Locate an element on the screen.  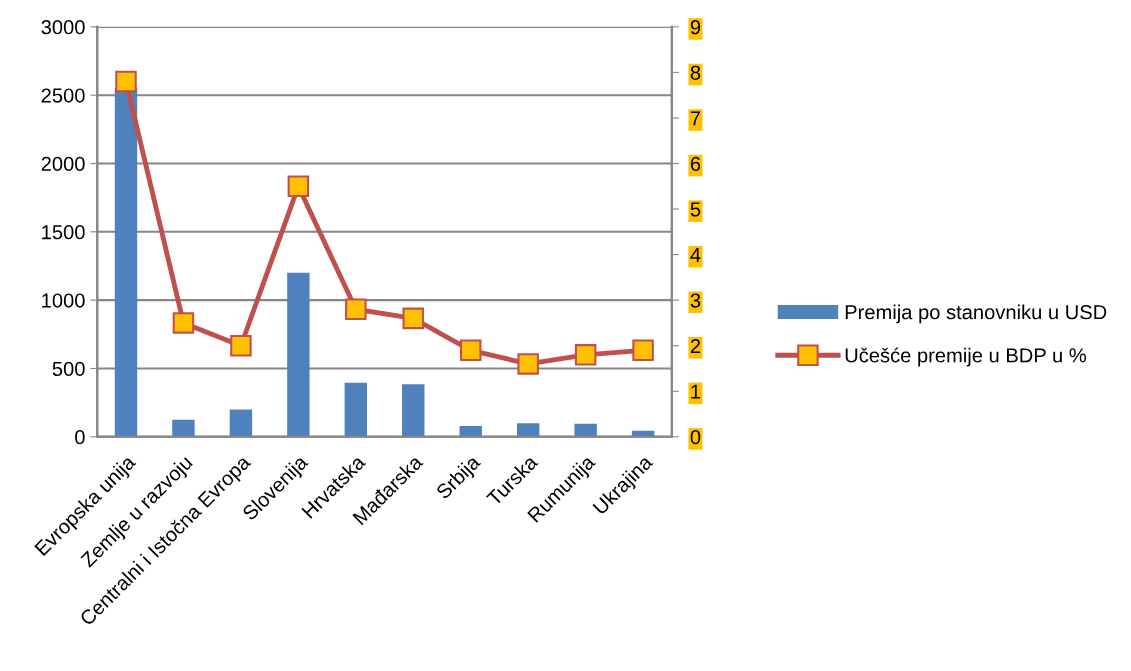
y-tick-label: 2500 is located at coordinates (63, 95).